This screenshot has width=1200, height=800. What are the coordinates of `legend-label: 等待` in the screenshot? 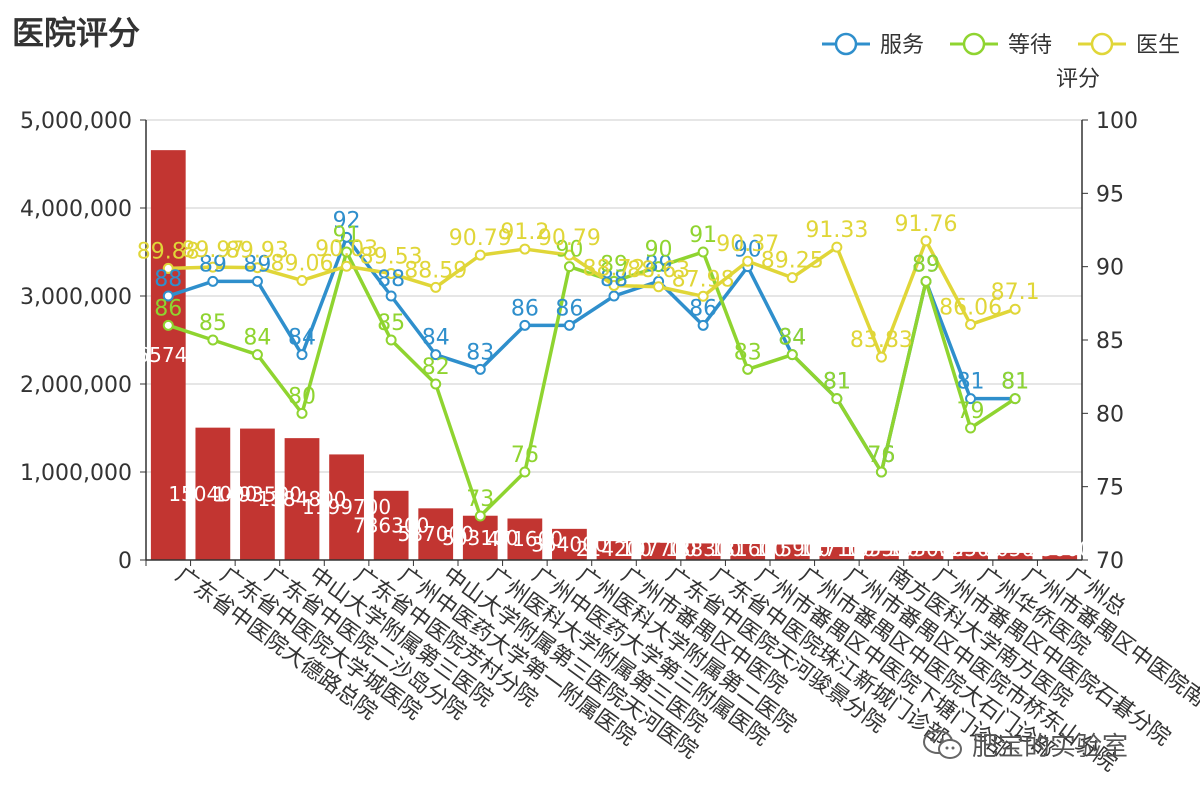 It's located at (1030, 45).